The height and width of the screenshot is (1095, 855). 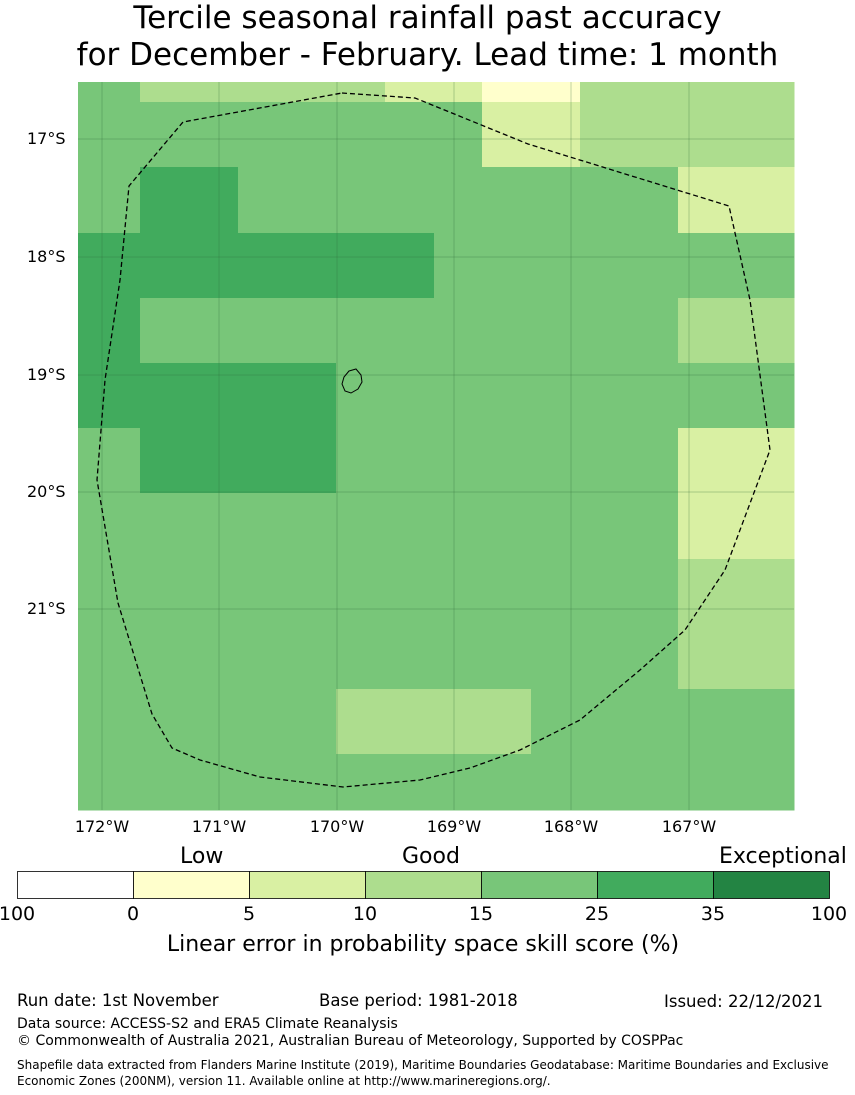 What do you see at coordinates (337, 826) in the screenshot?
I see `lon-label-170w: 170°W` at bounding box center [337, 826].